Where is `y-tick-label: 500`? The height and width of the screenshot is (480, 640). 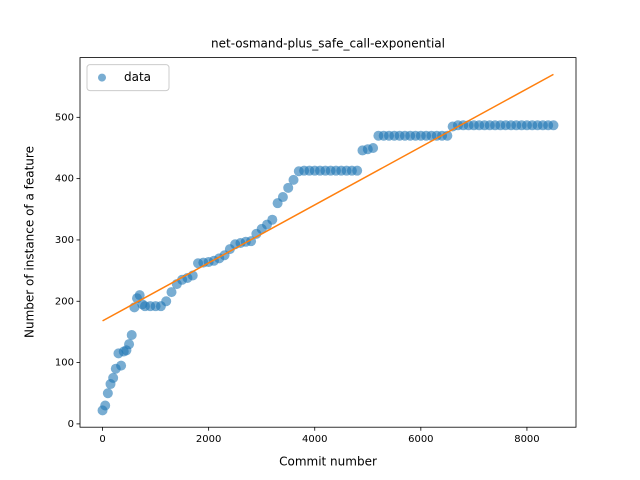
y-tick-label: 500 is located at coordinates (64, 117).